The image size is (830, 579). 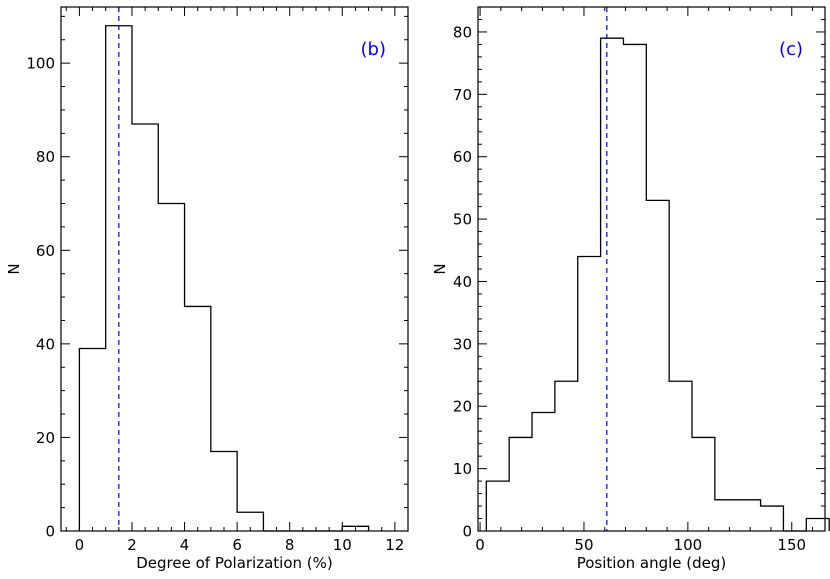 I want to click on x-tick-label: 10, so click(x=342, y=545).